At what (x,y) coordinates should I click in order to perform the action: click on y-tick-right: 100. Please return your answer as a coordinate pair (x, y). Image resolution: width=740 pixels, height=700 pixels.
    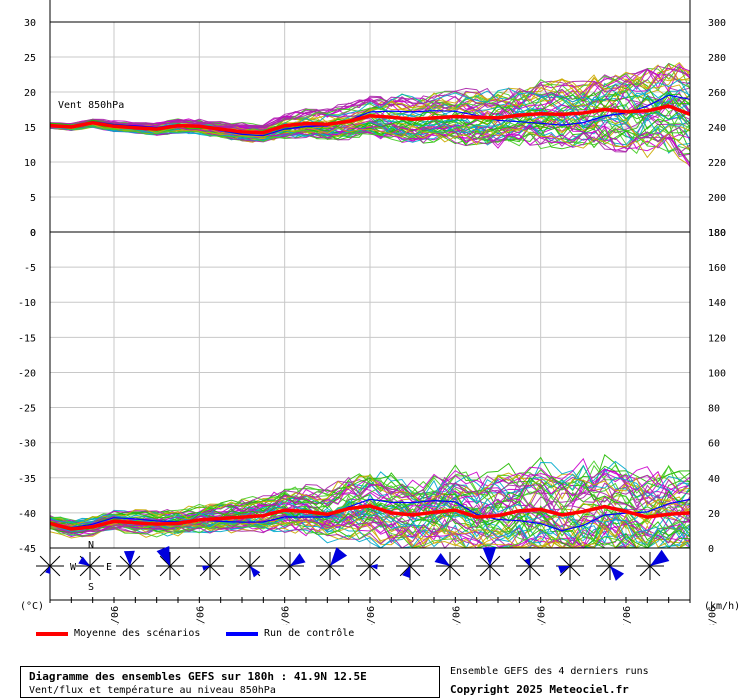
    Looking at the image, I should click on (717, 373).